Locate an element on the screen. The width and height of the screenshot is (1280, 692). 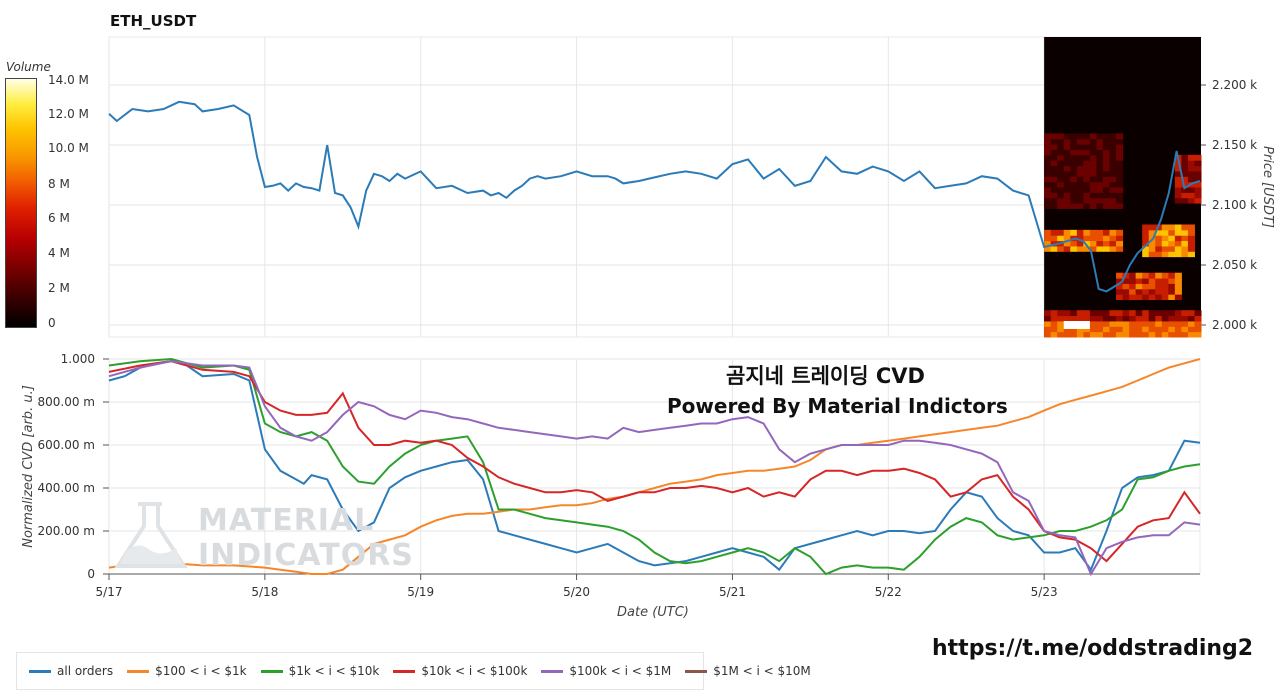
legend-item: $100k < i < $1M is located at coordinates (606, 671).